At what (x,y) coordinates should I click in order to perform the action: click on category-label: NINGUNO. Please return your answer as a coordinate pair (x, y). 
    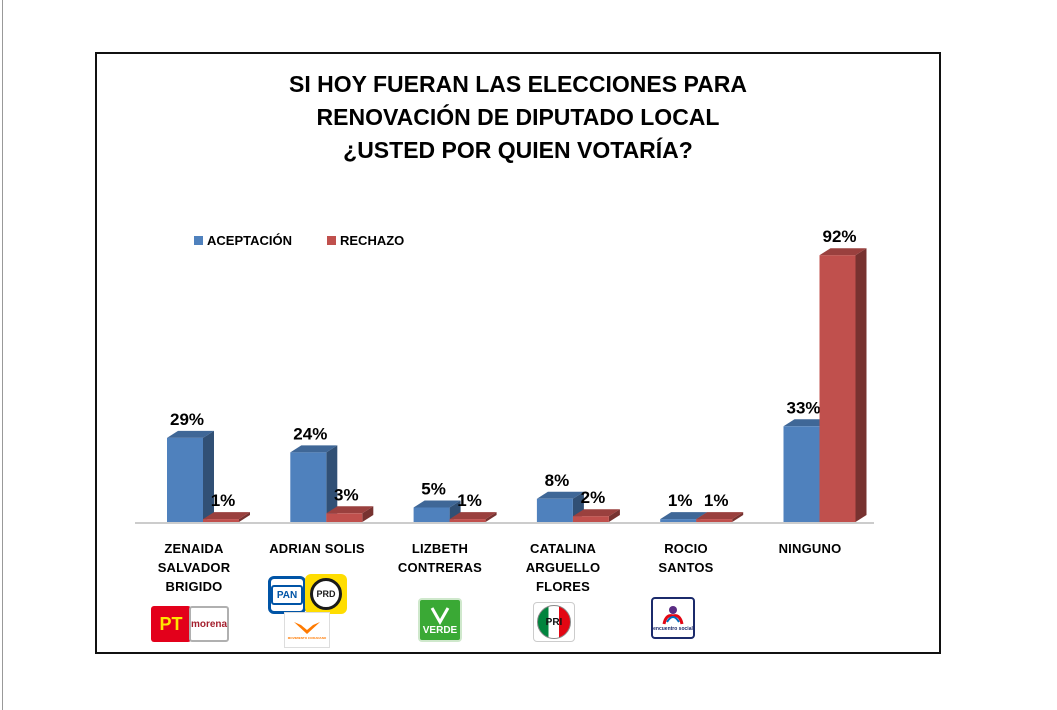
    Looking at the image, I should click on (810, 548).